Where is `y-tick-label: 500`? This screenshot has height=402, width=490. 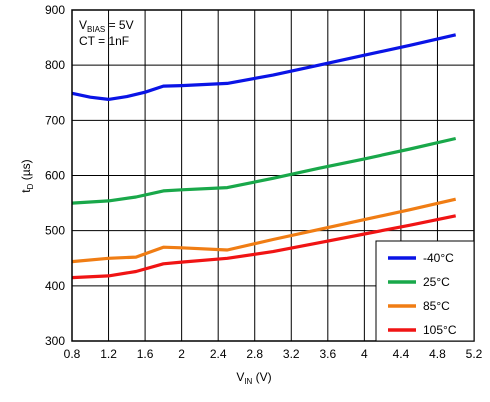 y-tick-label: 500 is located at coordinates (55, 231).